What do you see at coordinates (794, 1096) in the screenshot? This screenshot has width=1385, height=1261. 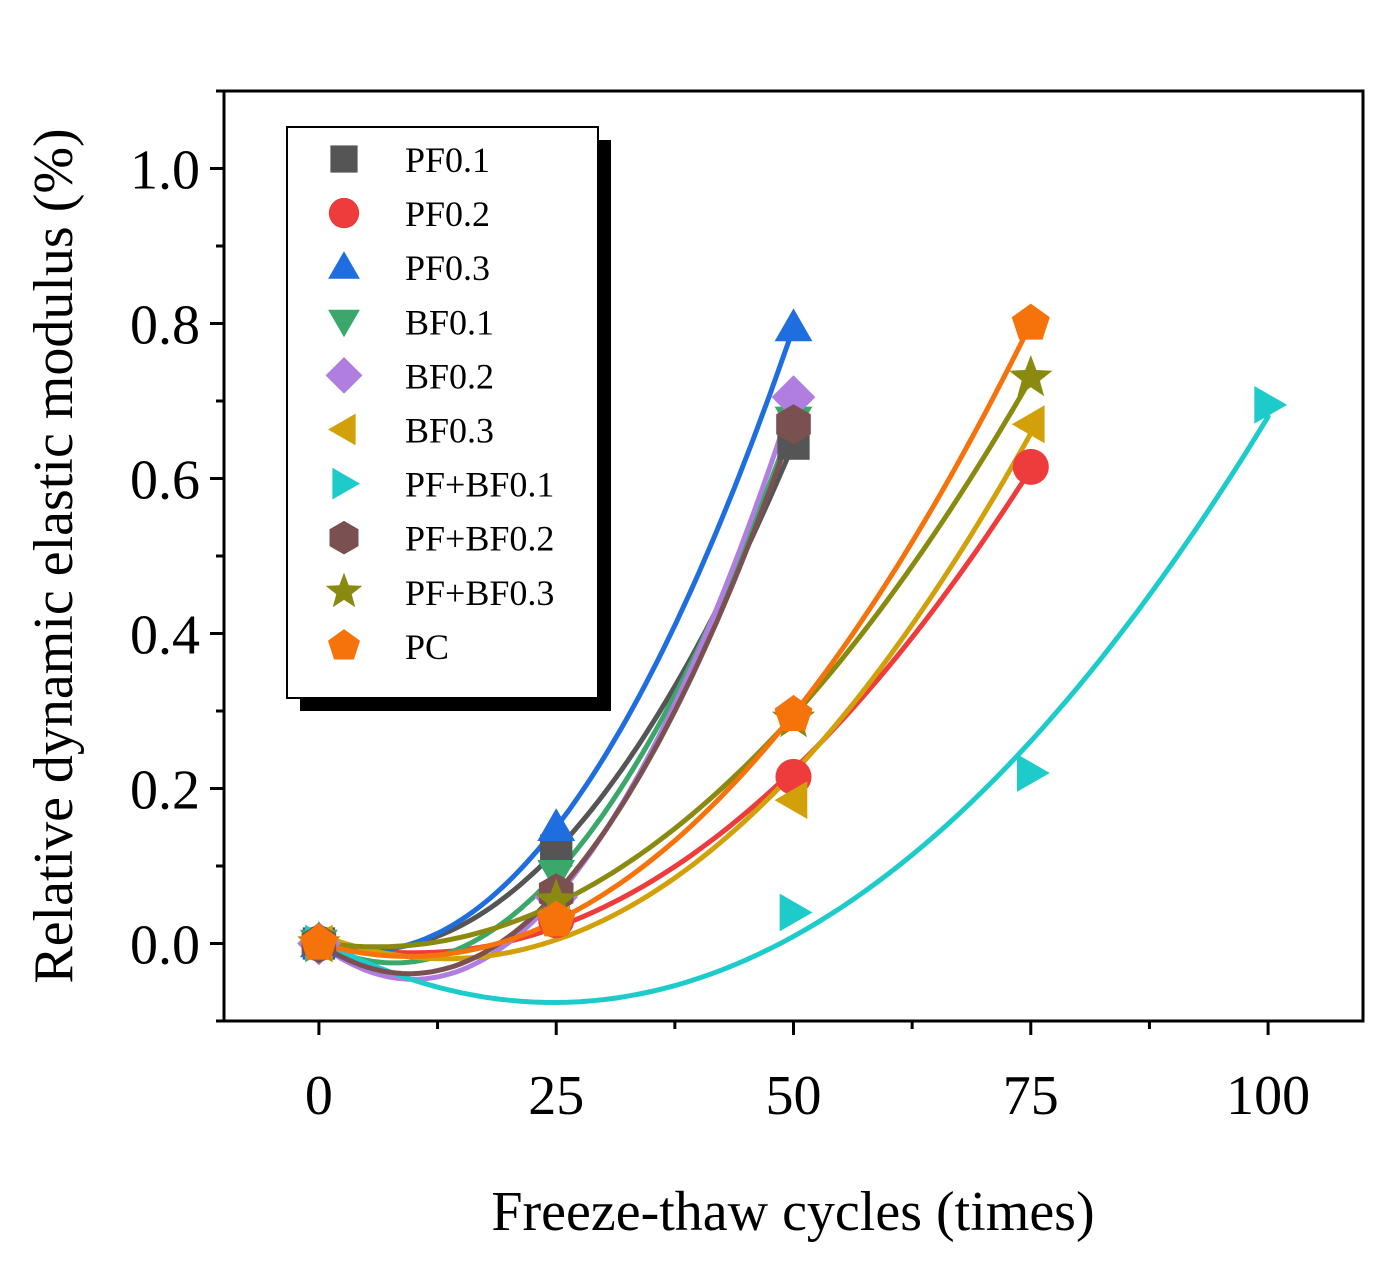 I see `x-tick-label: 50` at bounding box center [794, 1096].